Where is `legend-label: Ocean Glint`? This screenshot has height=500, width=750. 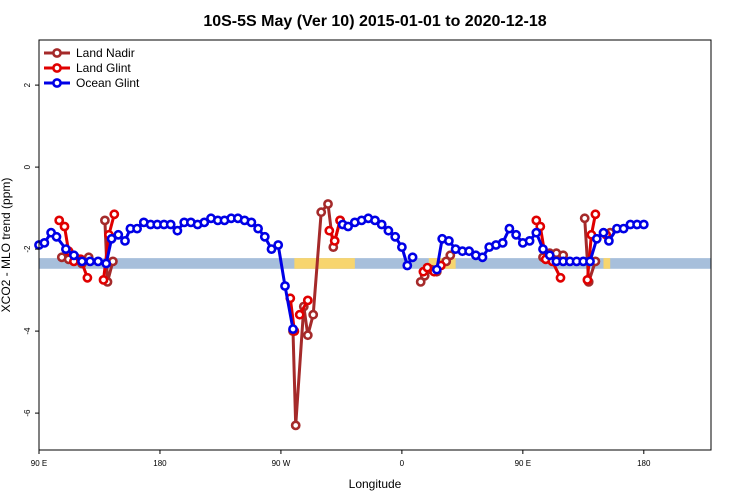 legend-label: Ocean Glint is located at coordinates (108, 83).